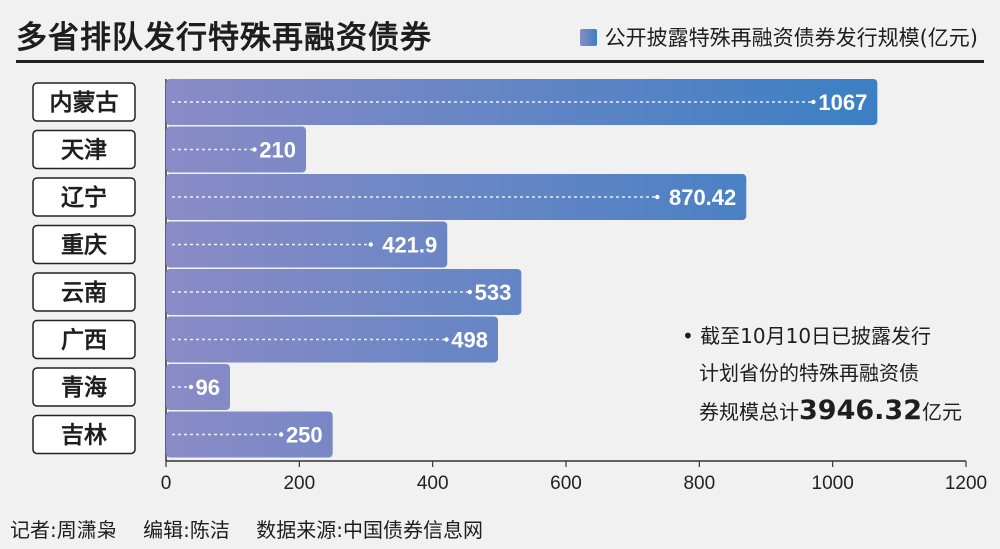  I want to click on credit-reporter: 记者:周潇枭, so click(63, 530).